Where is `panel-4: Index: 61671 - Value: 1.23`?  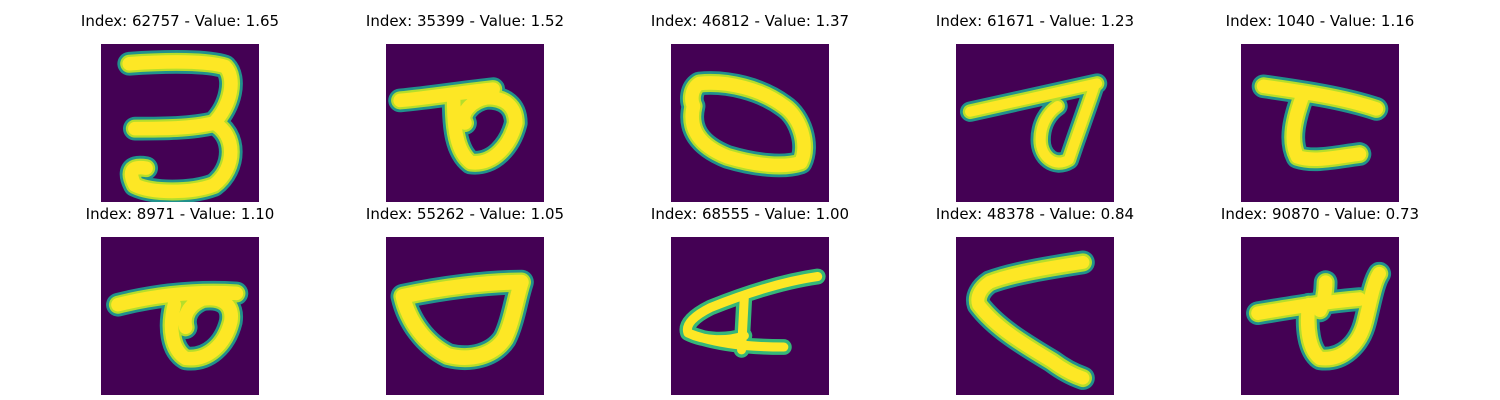
panel-4: Index: 61671 - Value: 1.23 is located at coordinates (1035, 106).